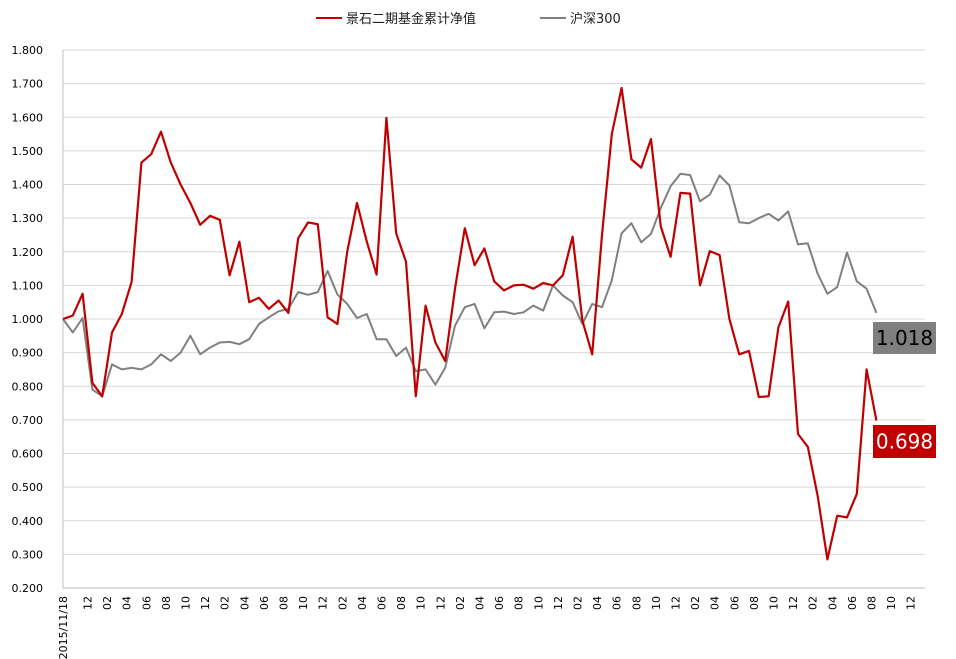 The height and width of the screenshot is (659, 956). I want to click on legend-label-0: 景石二期基金累计净值, so click(411, 19).